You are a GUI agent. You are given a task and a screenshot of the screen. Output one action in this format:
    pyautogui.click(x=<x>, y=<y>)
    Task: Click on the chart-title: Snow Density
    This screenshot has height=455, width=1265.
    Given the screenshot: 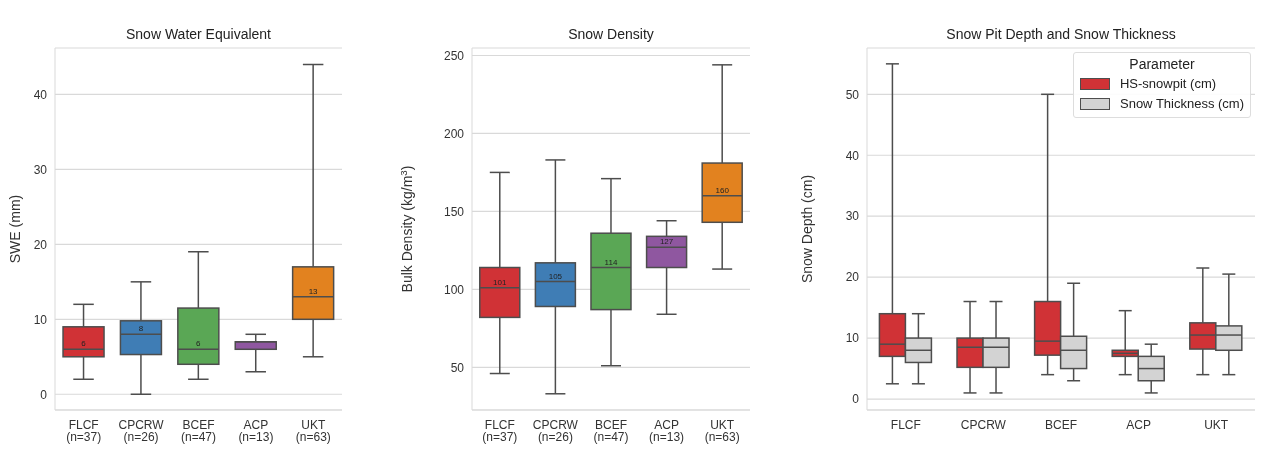 What is the action you would take?
    pyautogui.click(x=611, y=34)
    